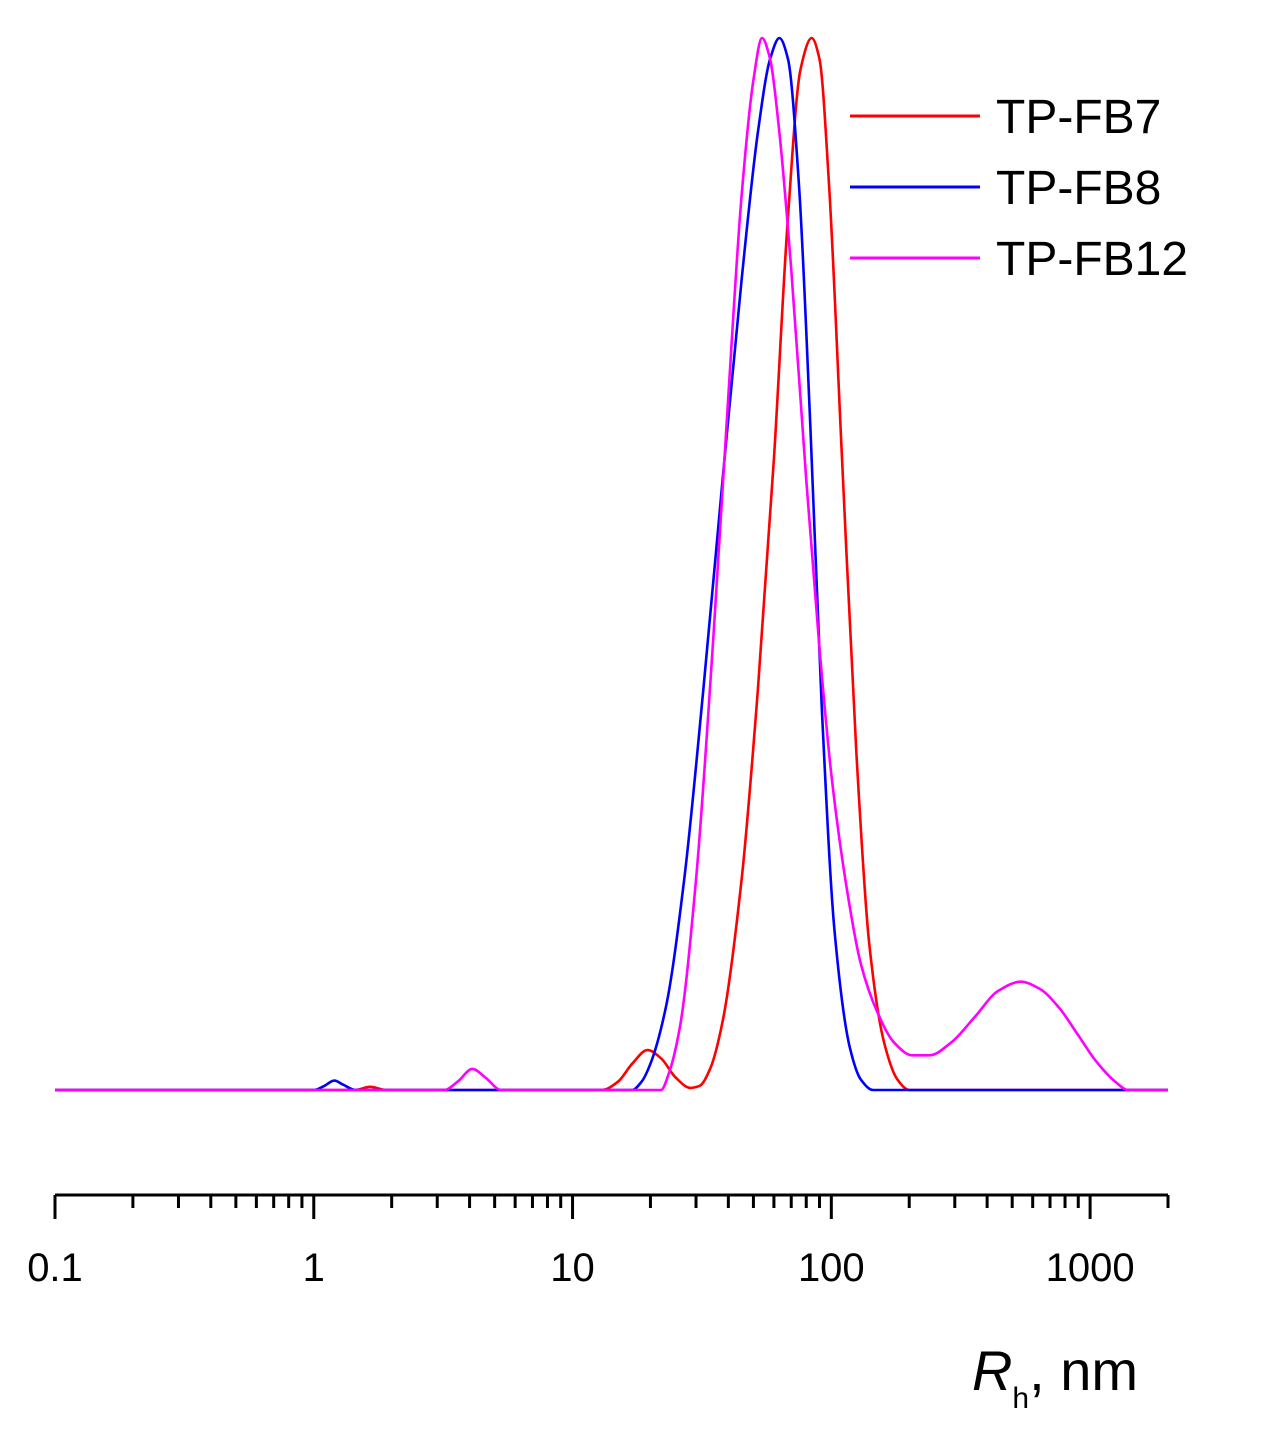 This screenshot has height=1450, width=1261. What do you see at coordinates (314, 1268) in the screenshot?
I see `x-tick-label: 1` at bounding box center [314, 1268].